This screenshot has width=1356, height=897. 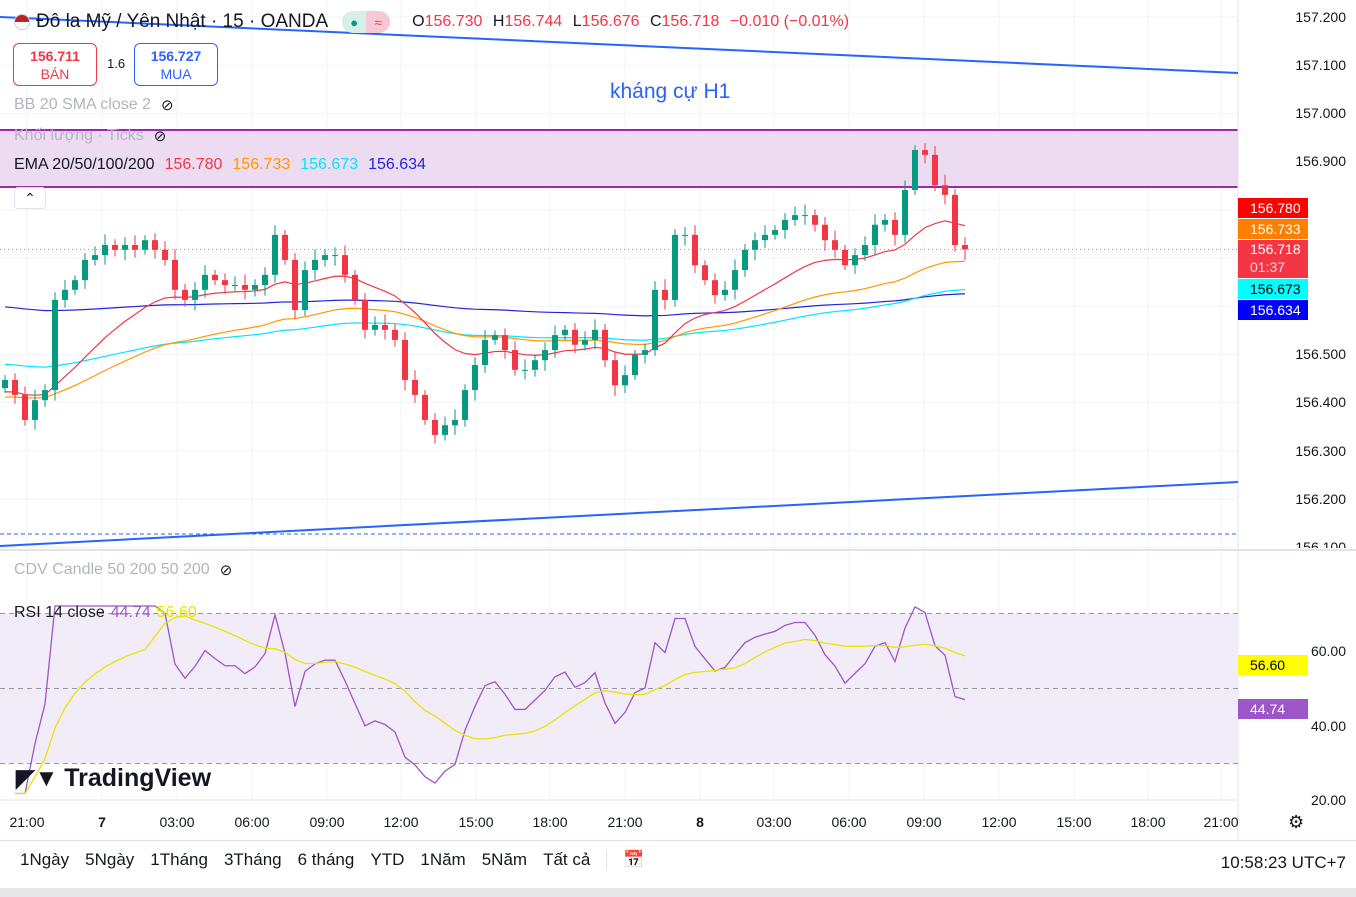 What do you see at coordinates (327, 822) in the screenshot?
I see `time-tick: 09:00` at bounding box center [327, 822].